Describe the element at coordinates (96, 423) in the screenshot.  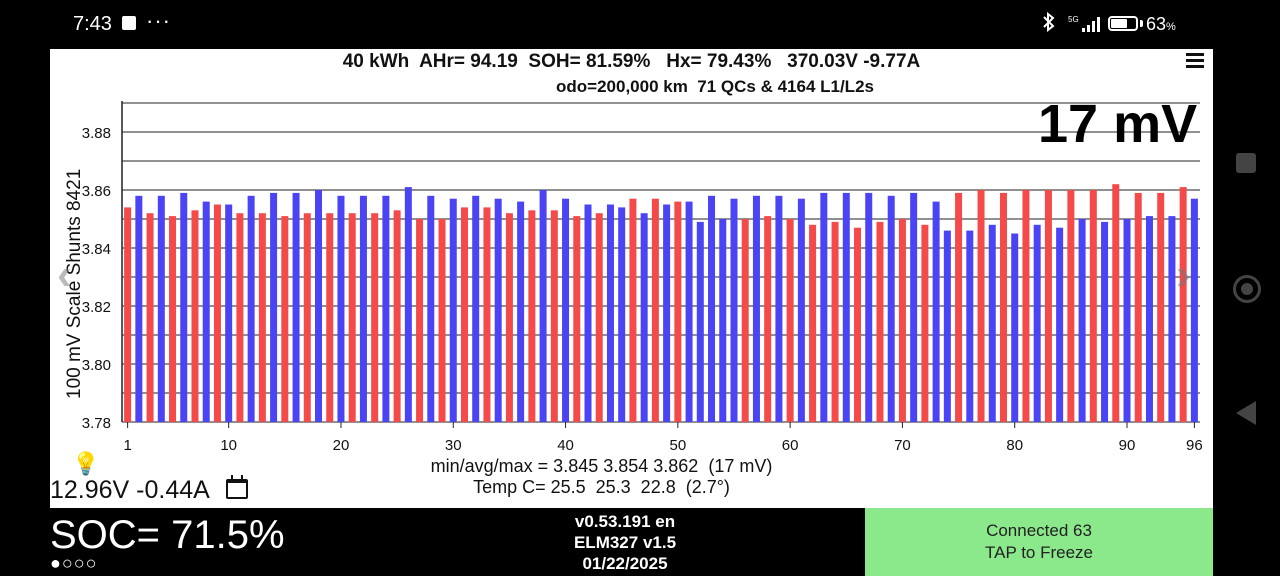
I see `y-tick-label: 3.78` at that location.